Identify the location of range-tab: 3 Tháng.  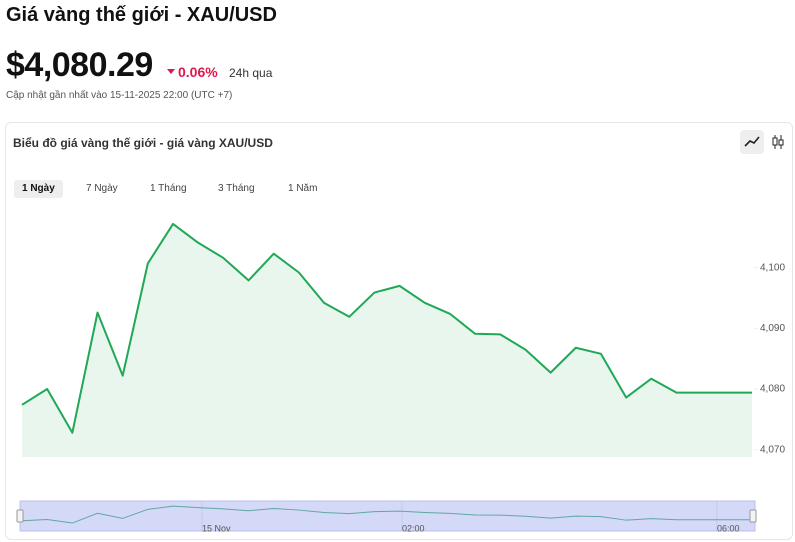
(236, 188).